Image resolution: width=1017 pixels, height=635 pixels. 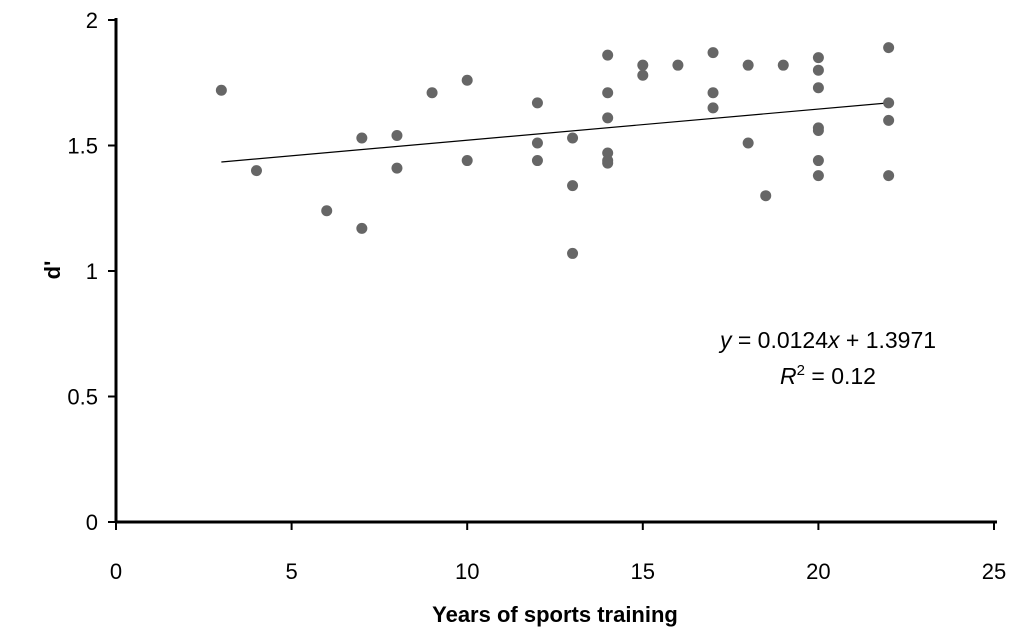 What do you see at coordinates (555, 614) in the screenshot?
I see `x-axis-title: Years of sports training` at bounding box center [555, 614].